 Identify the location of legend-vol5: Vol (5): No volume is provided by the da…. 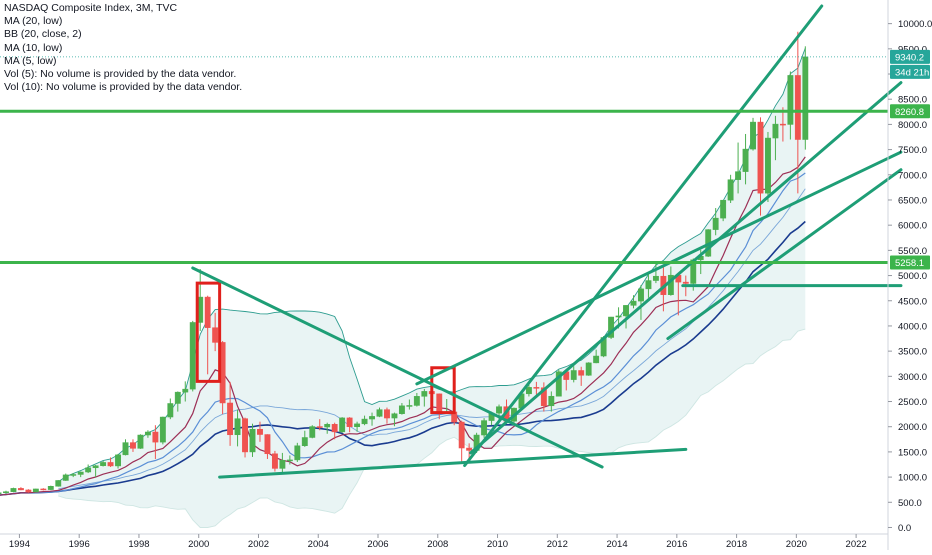
(120, 74).